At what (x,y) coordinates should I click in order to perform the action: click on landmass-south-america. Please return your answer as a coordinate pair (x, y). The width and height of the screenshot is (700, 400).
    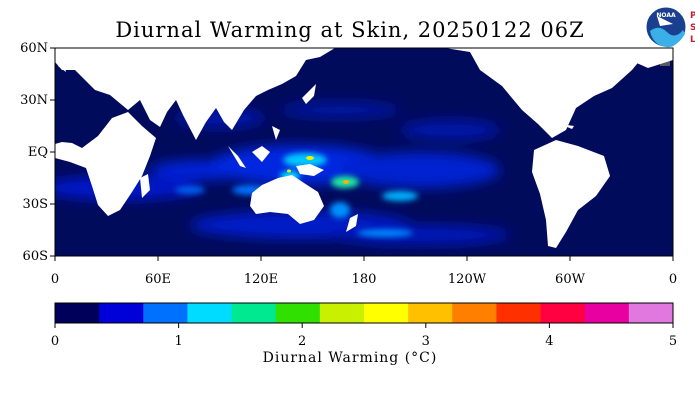
    Looking at the image, I should click on (571, 194).